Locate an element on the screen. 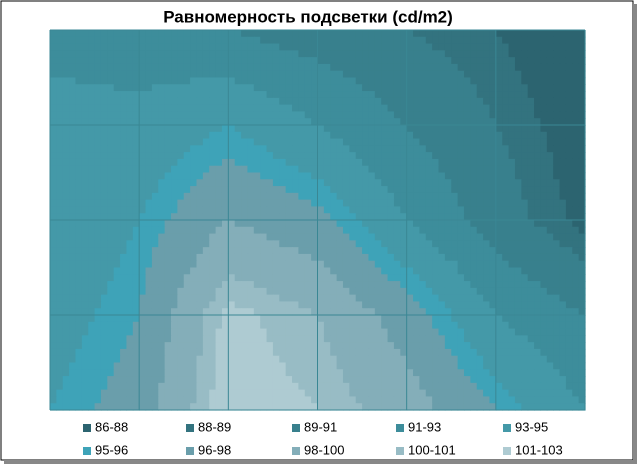 The height and width of the screenshot is (471, 639). contour-cell is located at coordinates (540, 78).